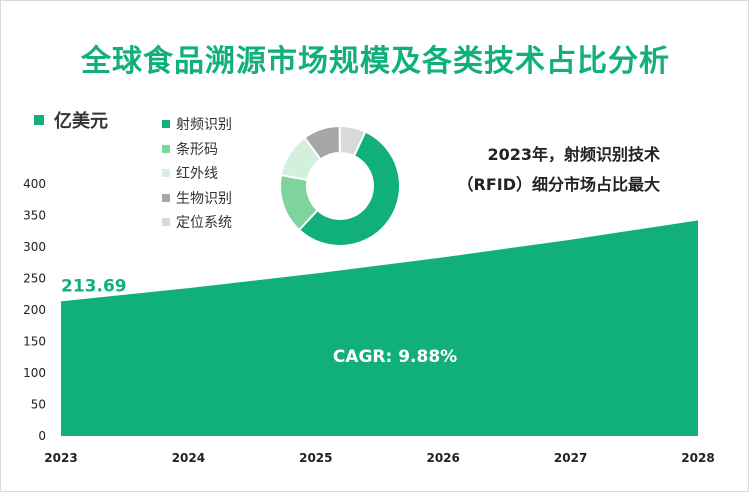 The width and height of the screenshot is (751, 494). I want to click on x-tick-label: 2023, so click(60, 458).